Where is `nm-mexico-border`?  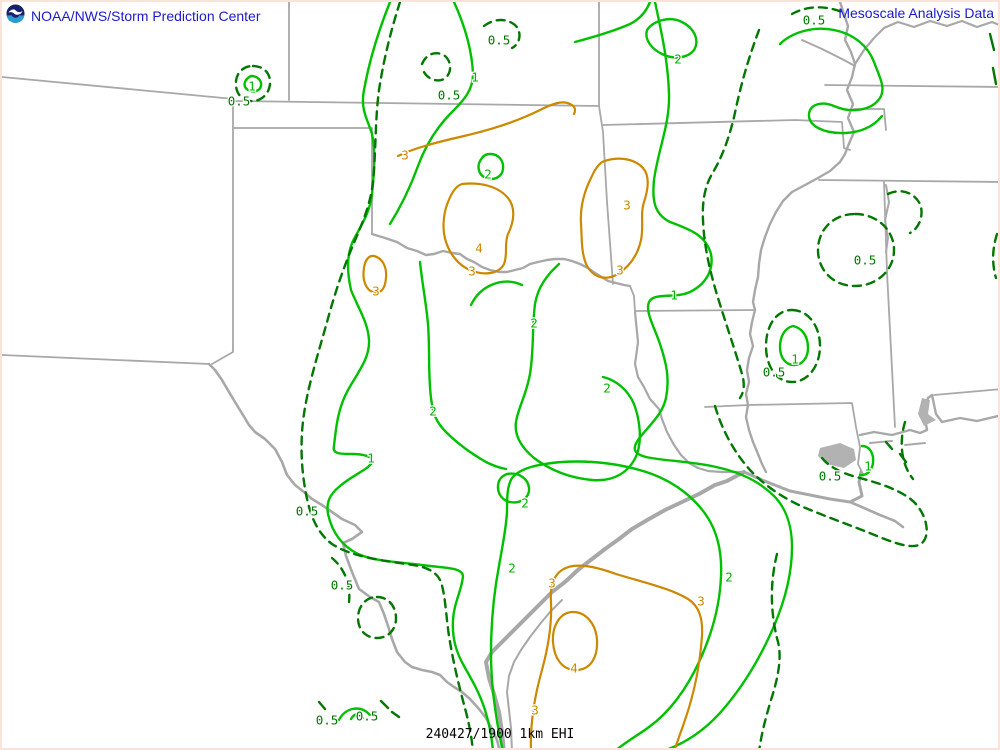
nm-mexico-border is located at coordinates (106, 359).